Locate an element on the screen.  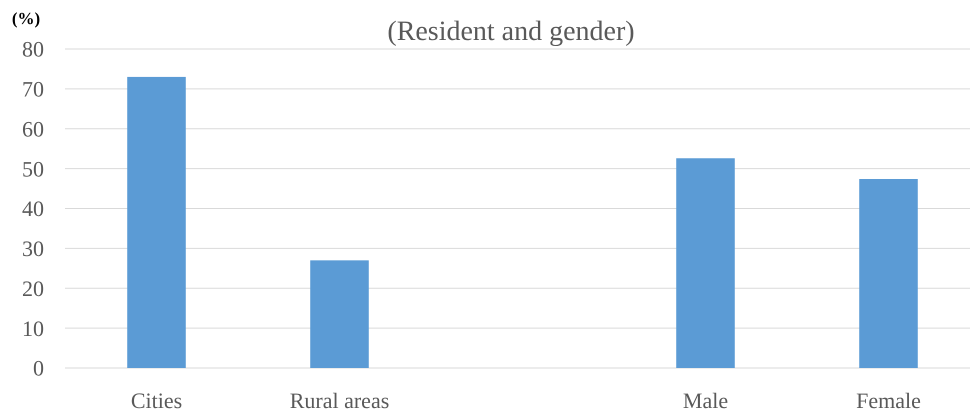
y-tick-label: 10 is located at coordinates (33, 328).